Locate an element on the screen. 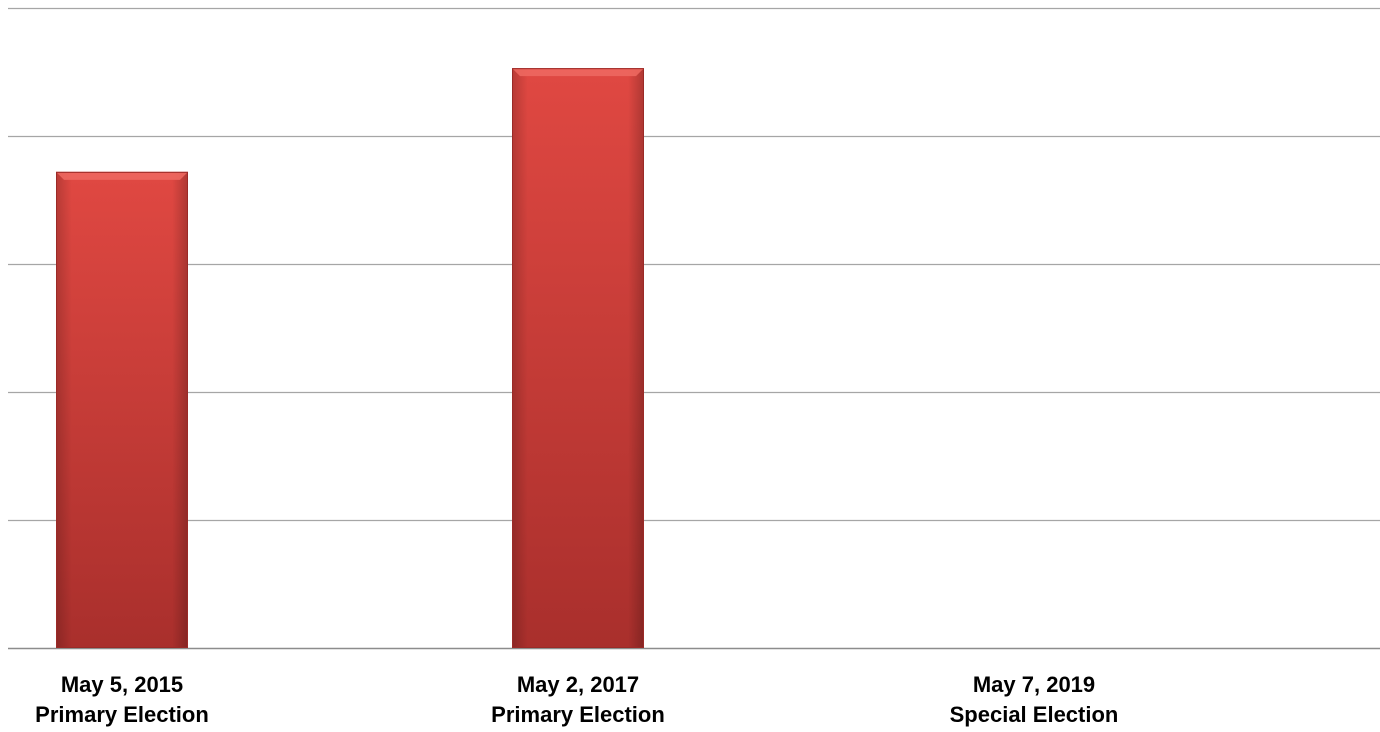  category-election-2: Special Election is located at coordinates (1034, 714).